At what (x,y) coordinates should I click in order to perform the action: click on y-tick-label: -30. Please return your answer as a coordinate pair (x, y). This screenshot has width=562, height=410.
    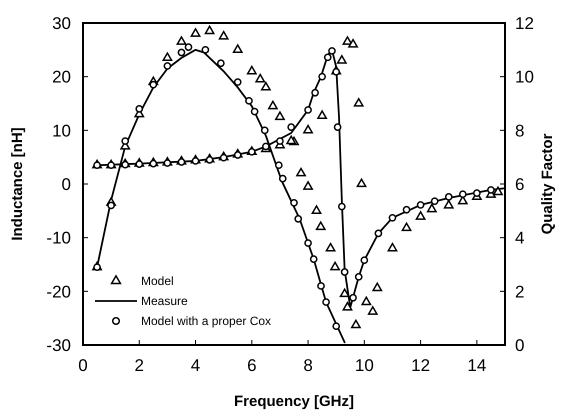
    Looking at the image, I should click on (58, 345).